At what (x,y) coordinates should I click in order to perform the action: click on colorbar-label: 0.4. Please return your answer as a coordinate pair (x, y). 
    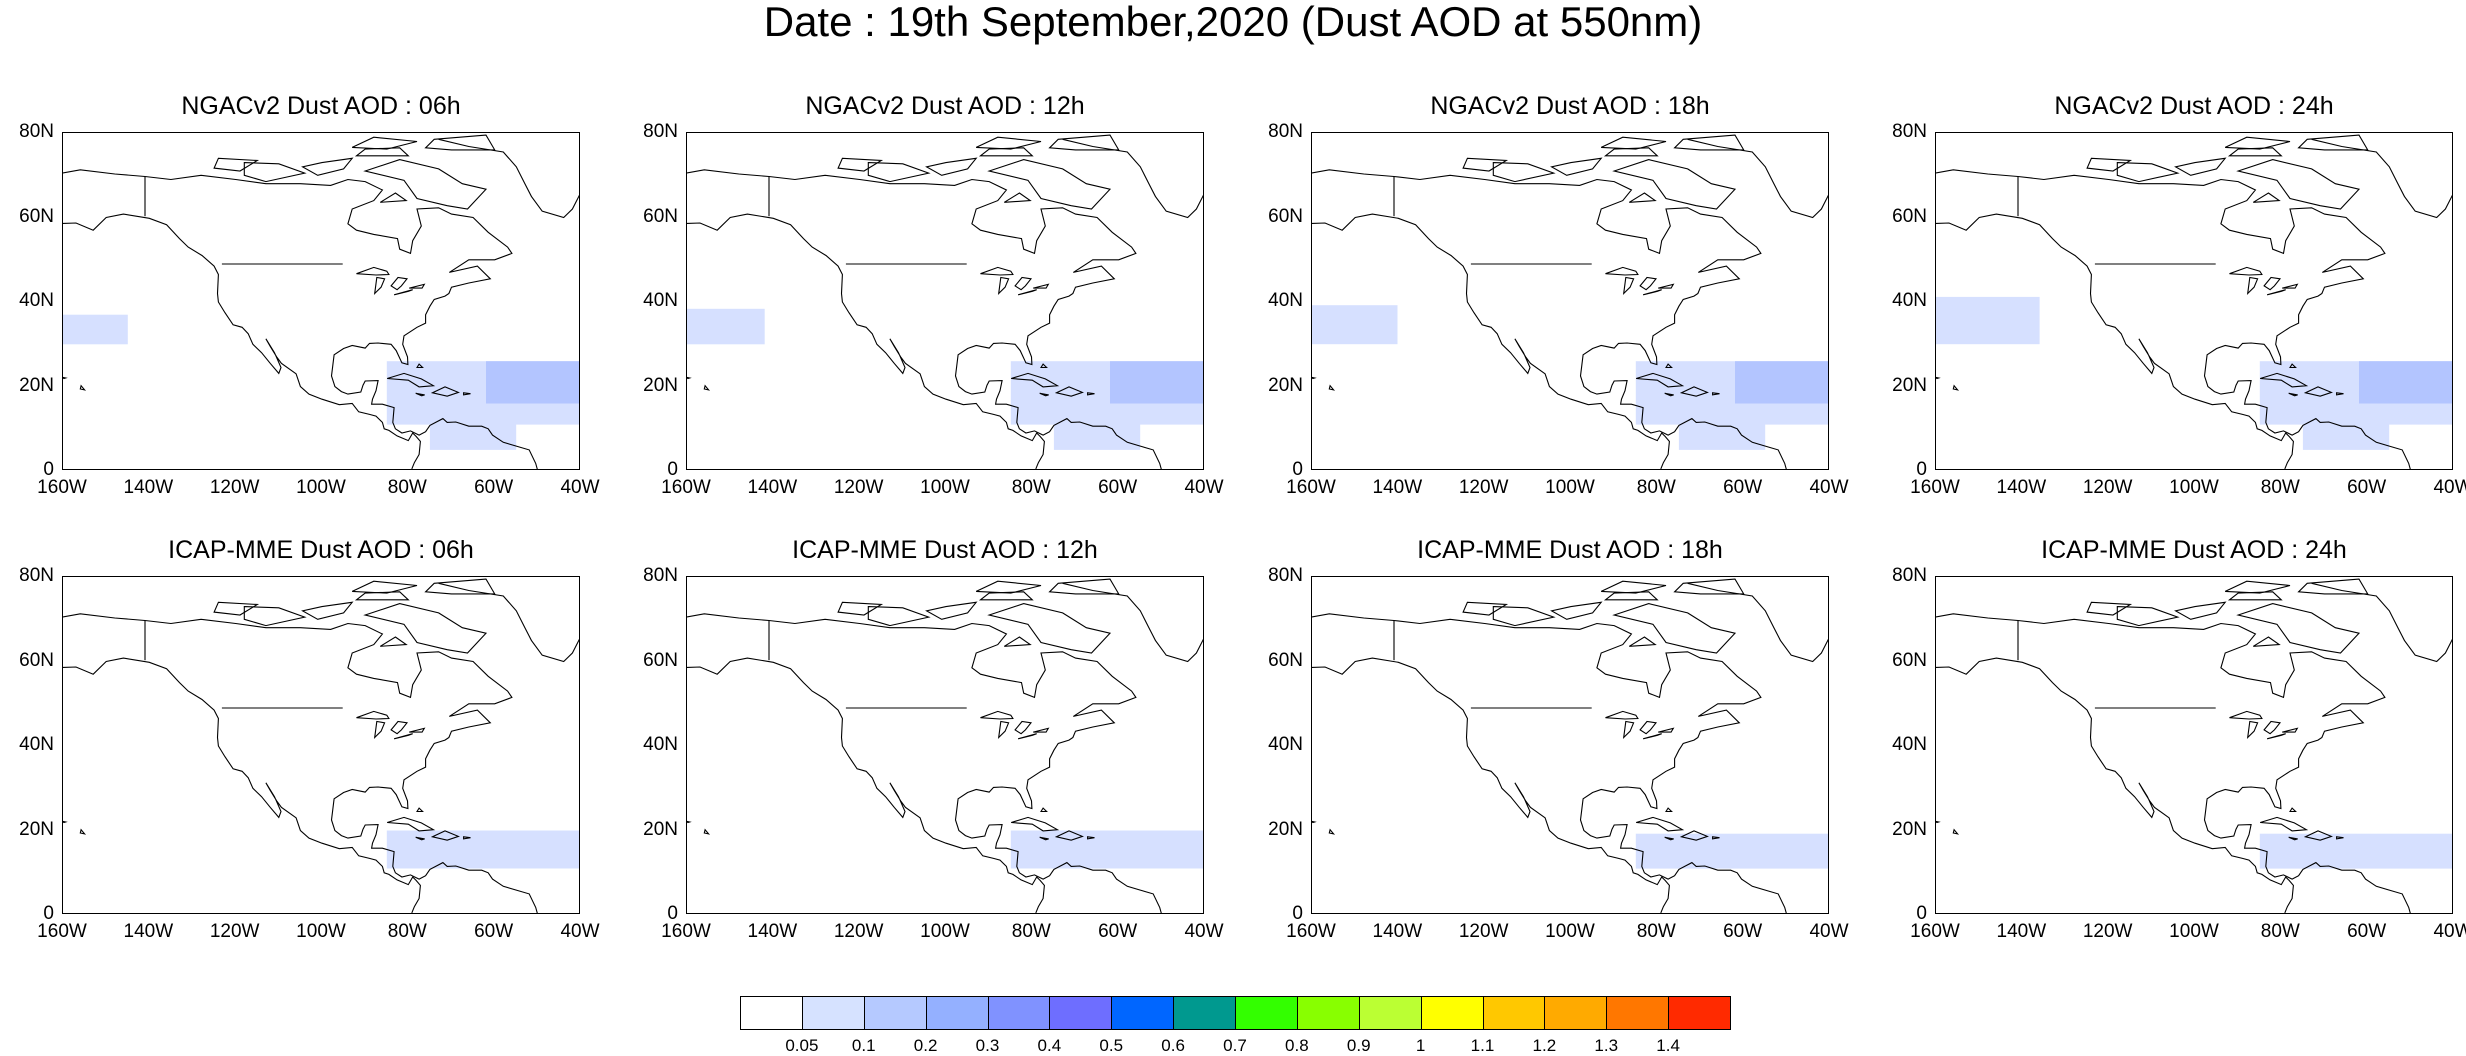
    Looking at the image, I should click on (1049, 1045).